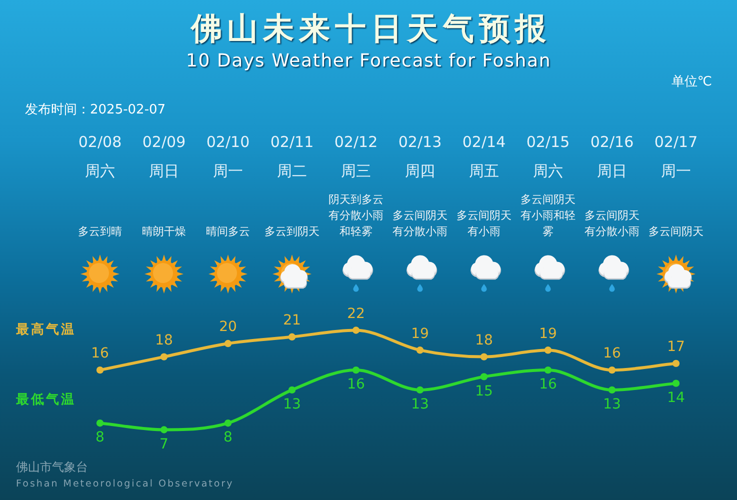  I want to click on text: 发布时间：2025-02-07, so click(95, 110).